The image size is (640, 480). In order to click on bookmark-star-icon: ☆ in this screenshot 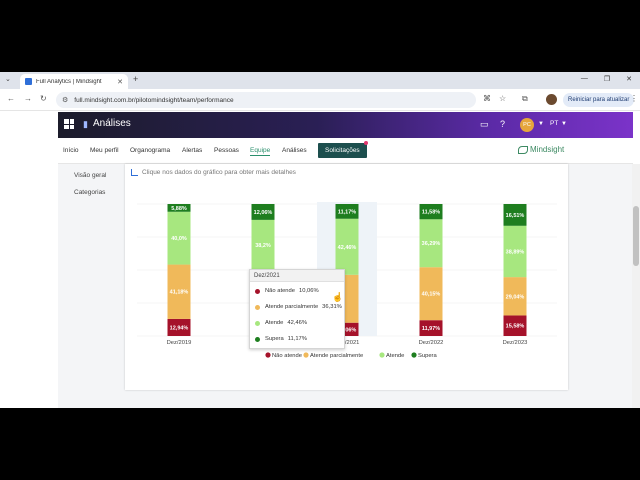, I will do `click(503, 98)`.